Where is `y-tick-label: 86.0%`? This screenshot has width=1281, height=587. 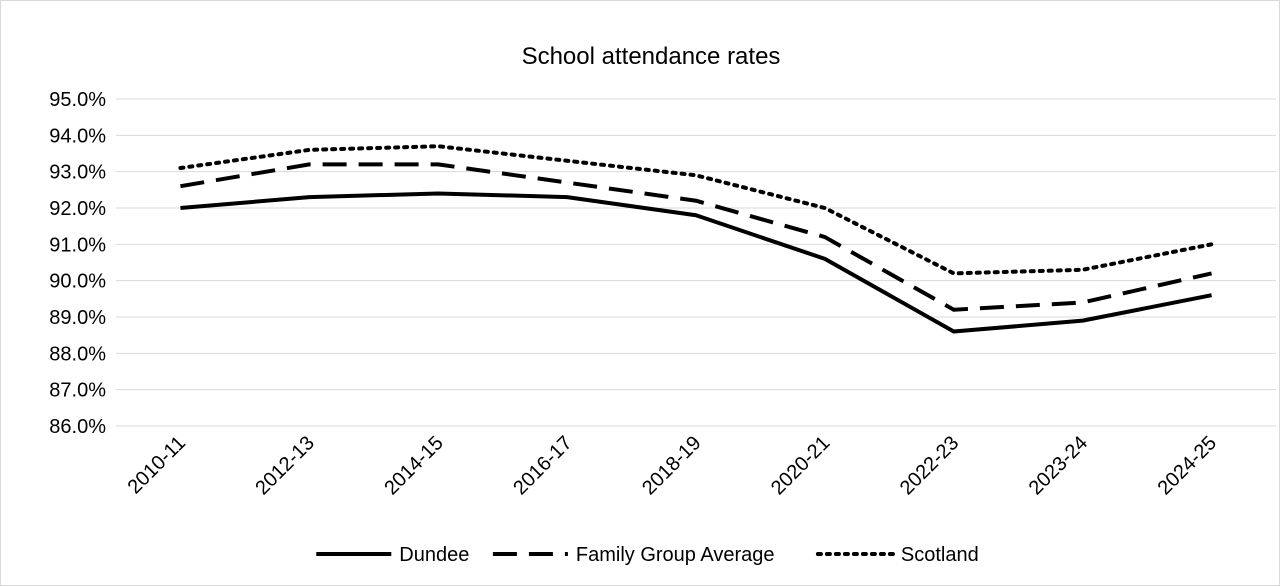
y-tick-label: 86.0% is located at coordinates (77, 427).